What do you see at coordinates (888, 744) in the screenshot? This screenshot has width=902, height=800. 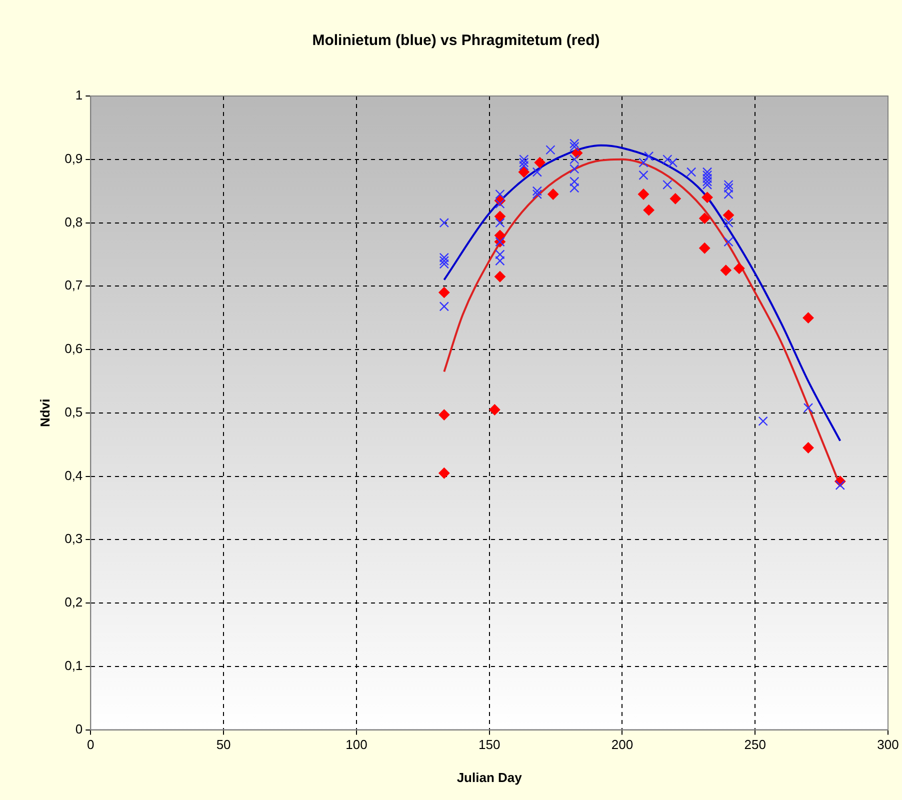 I see `x-tick-label: 300` at bounding box center [888, 744].